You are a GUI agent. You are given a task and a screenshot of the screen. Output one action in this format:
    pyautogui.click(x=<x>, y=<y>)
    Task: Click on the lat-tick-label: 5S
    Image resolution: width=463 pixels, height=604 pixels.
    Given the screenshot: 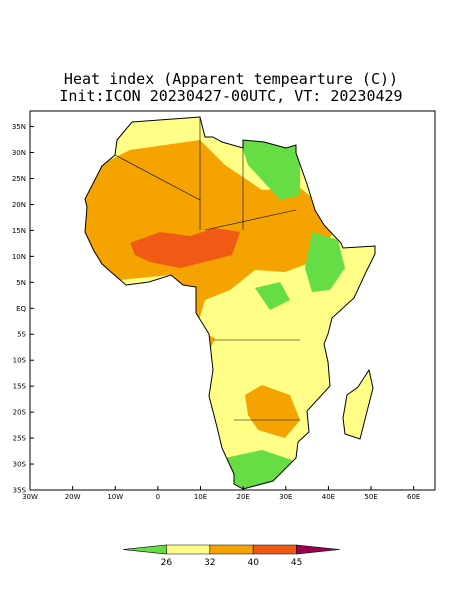 What is the action you would take?
    pyautogui.click(x=21, y=335)
    